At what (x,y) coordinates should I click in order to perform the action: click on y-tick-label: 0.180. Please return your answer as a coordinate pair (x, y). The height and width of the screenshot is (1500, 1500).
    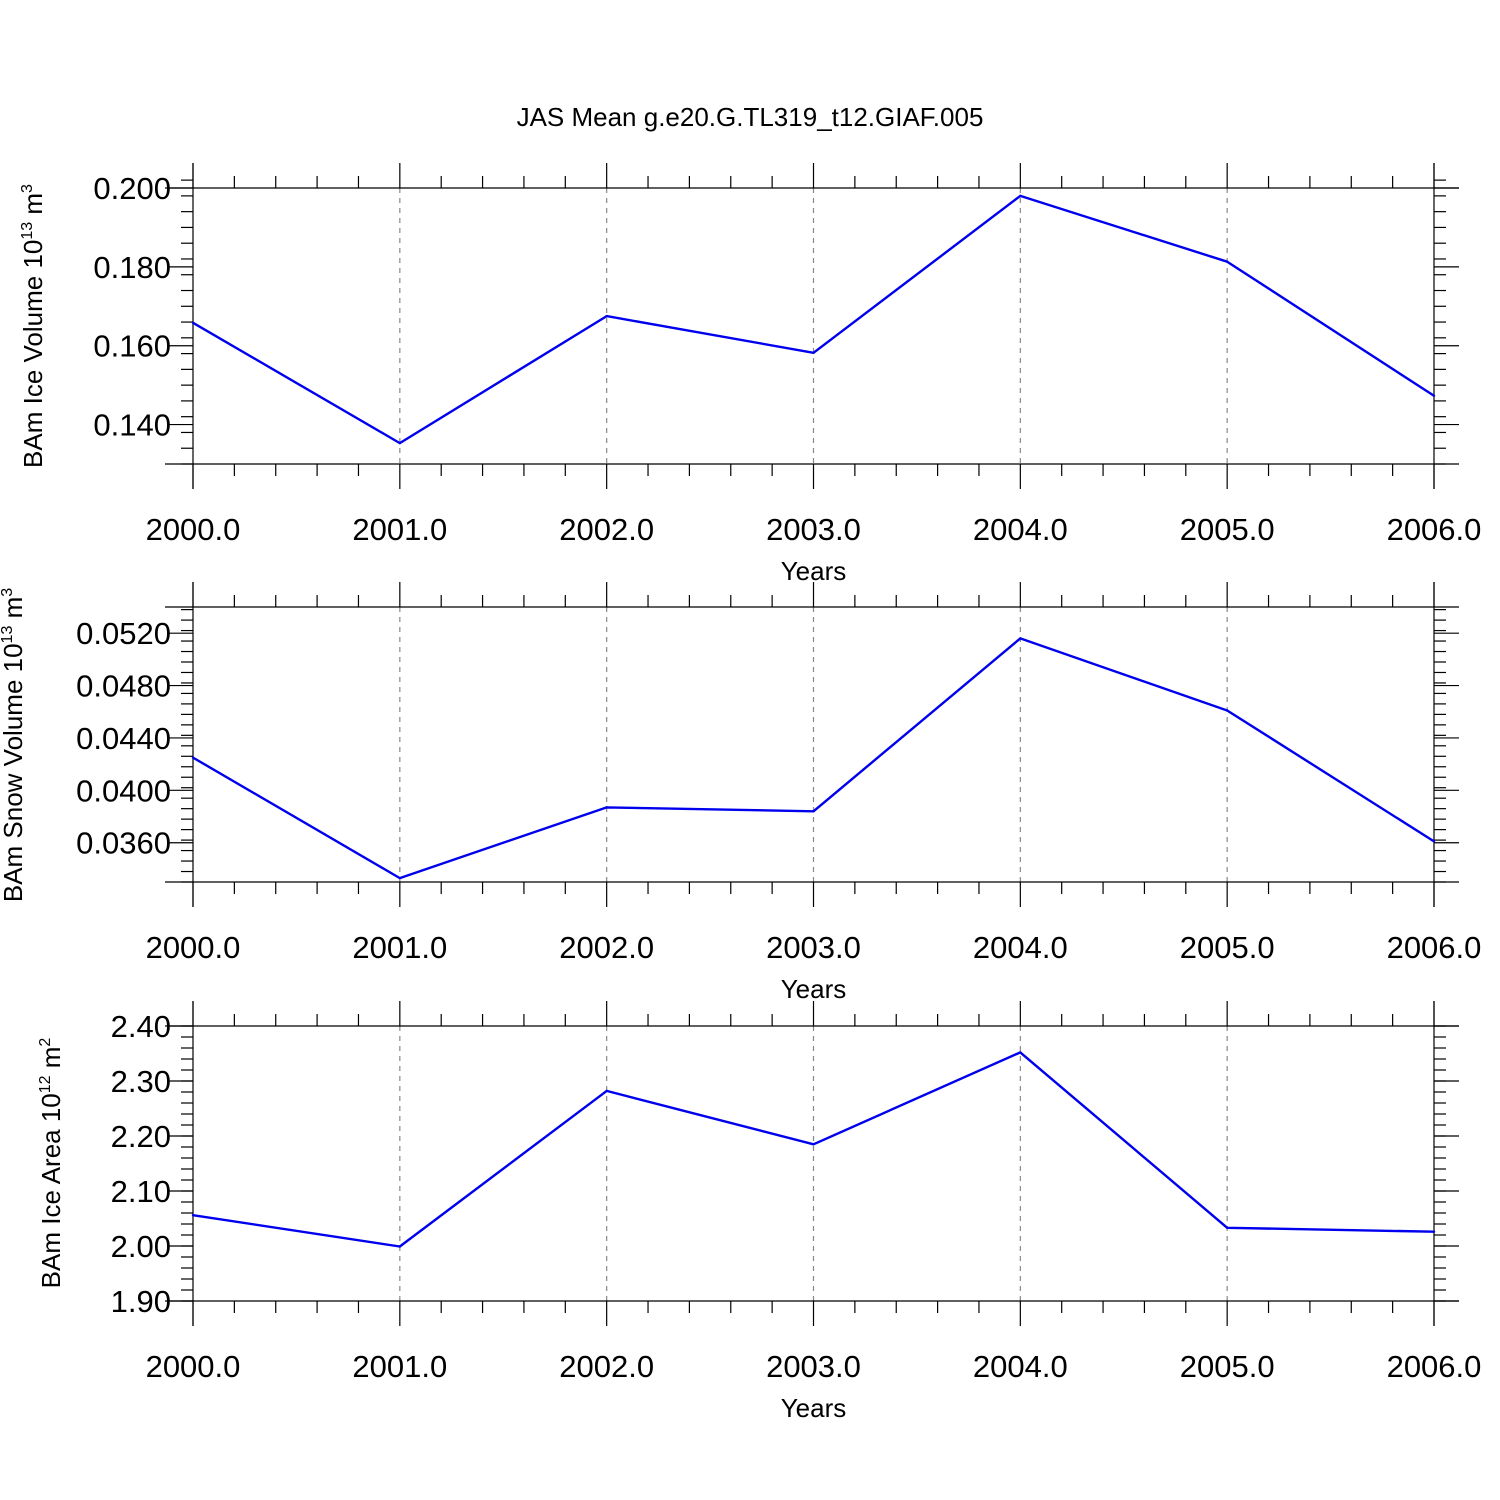
    Looking at the image, I should click on (132, 267).